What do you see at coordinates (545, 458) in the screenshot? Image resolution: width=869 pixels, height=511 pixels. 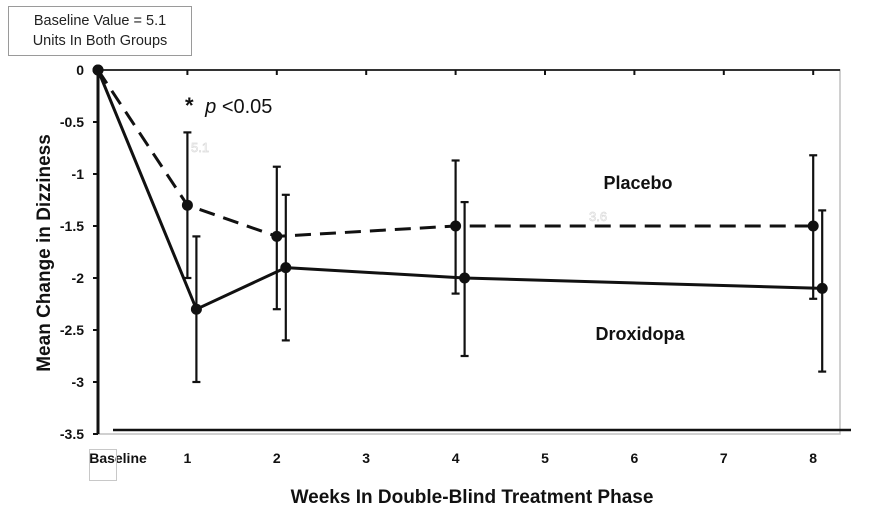 I see `x-tick-label: 5` at bounding box center [545, 458].